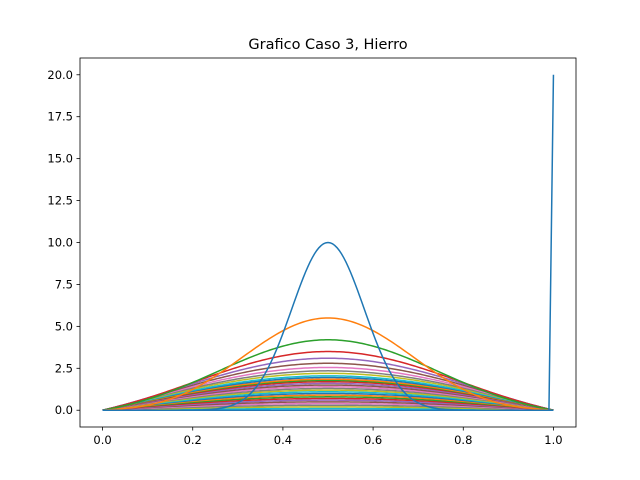 The width and height of the screenshot is (640, 480). Describe the element at coordinates (102, 440) in the screenshot. I see `x-tick-label: 0.0` at that location.